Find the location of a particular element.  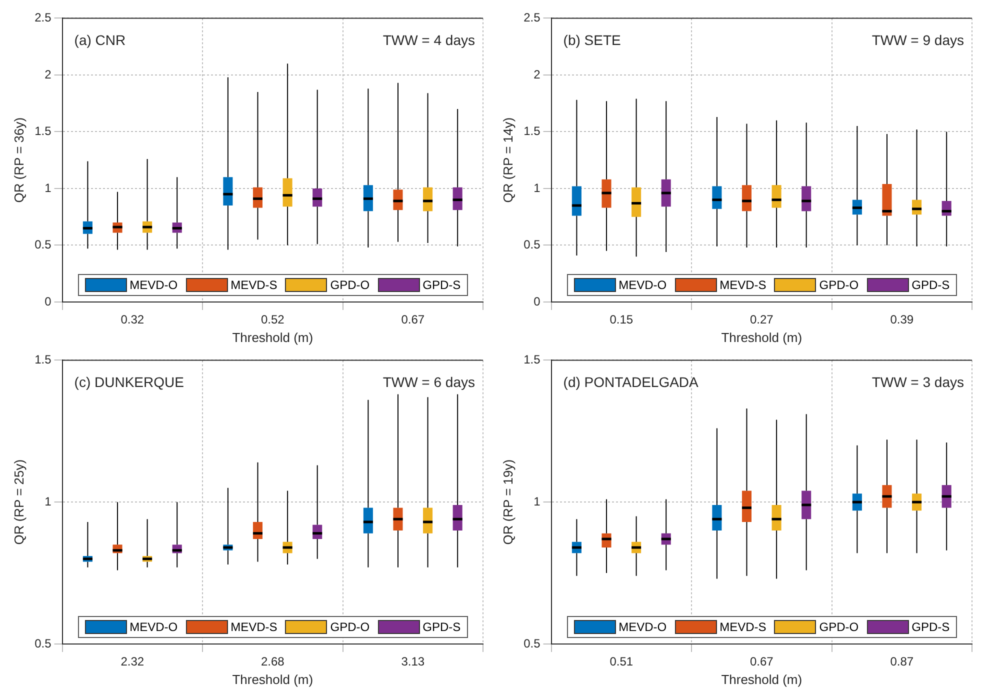

annotation: (d) PONTADELGADA is located at coordinates (631, 382).